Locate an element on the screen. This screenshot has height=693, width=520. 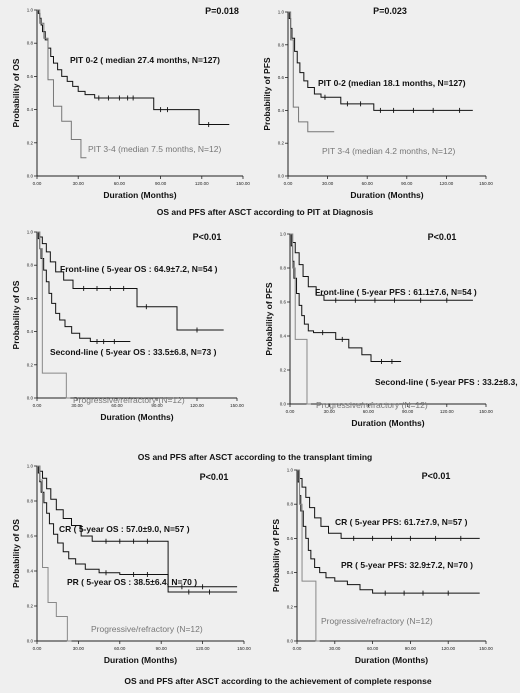
series-label-2: PR ( 5-year PFS: 32.9±7.2, N=70 ) is located at coordinates (407, 565).